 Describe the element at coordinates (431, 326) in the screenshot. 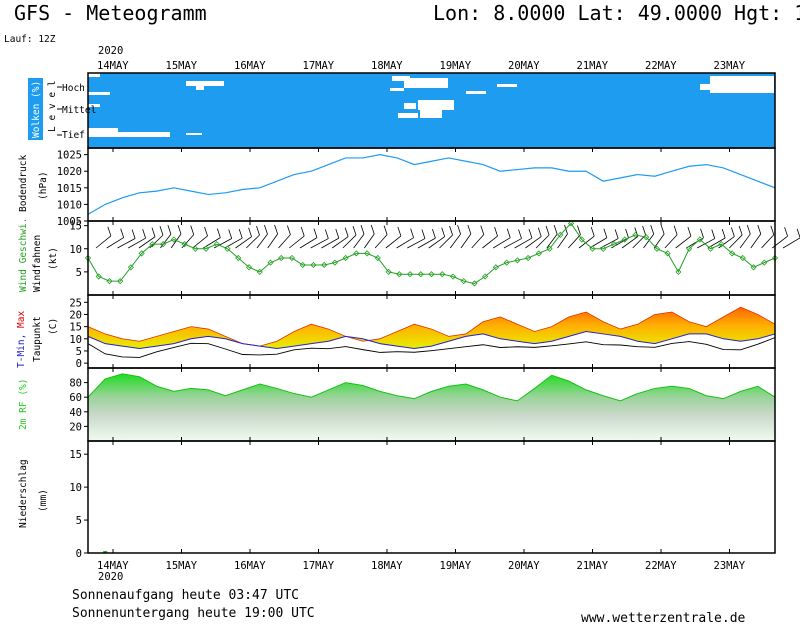

I see `tmax-line` at that location.